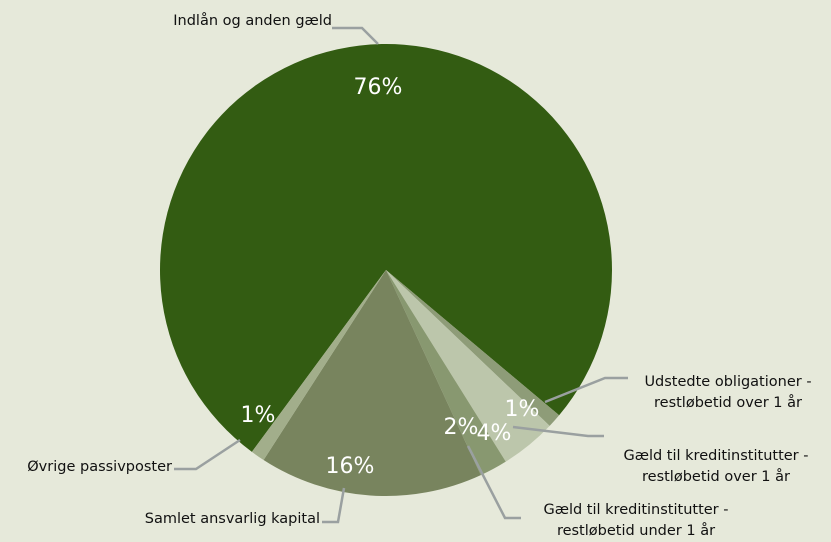  Describe the element at coordinates (99, 467) in the screenshot. I see `category-label: Øvrige passivposter` at that location.